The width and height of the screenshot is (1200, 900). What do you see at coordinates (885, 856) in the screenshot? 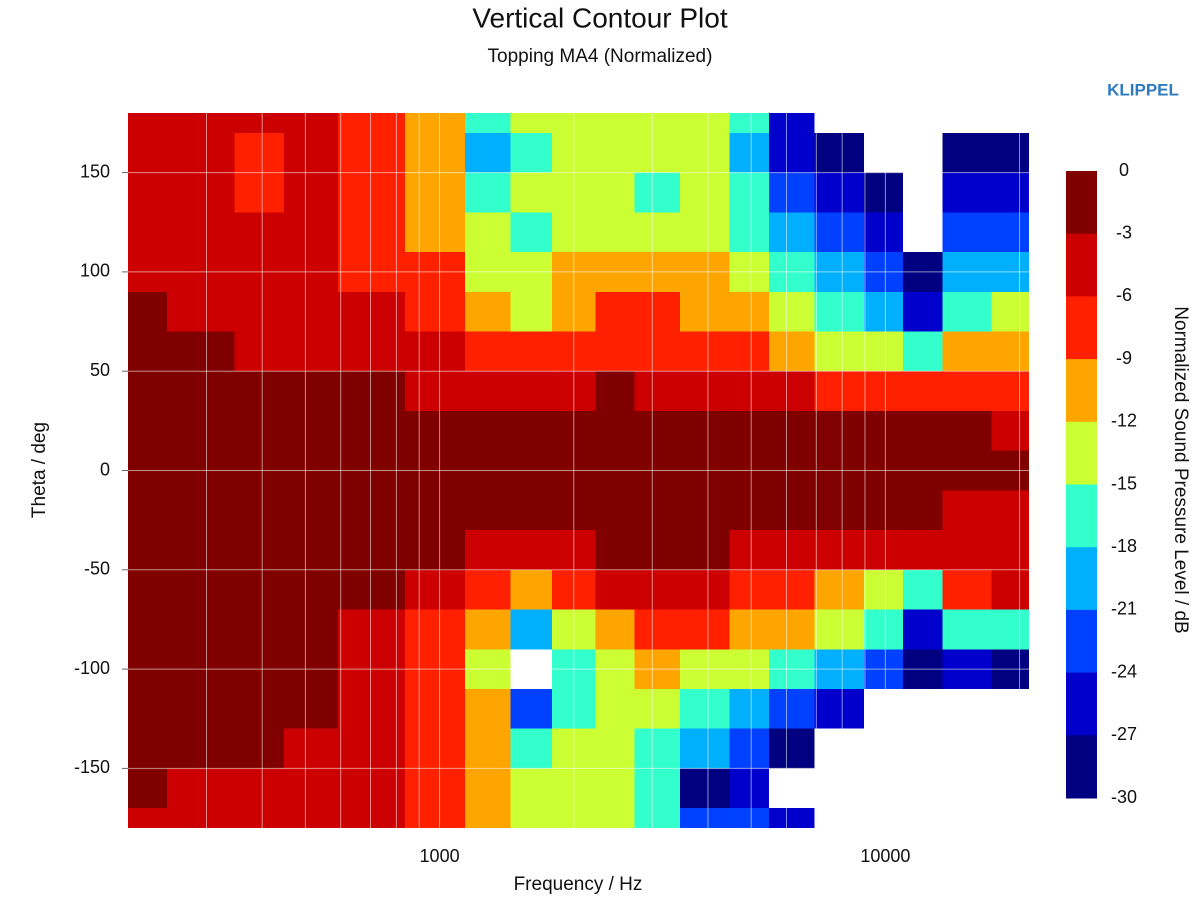
I see `x-tick-label: 10000` at bounding box center [885, 856].